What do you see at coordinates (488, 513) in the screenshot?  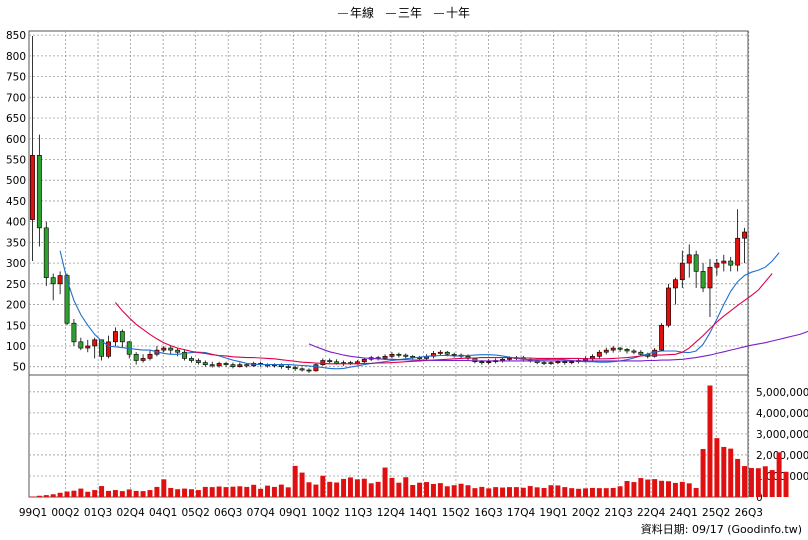 I see `x-tick-label: 16Q3` at bounding box center [488, 513].